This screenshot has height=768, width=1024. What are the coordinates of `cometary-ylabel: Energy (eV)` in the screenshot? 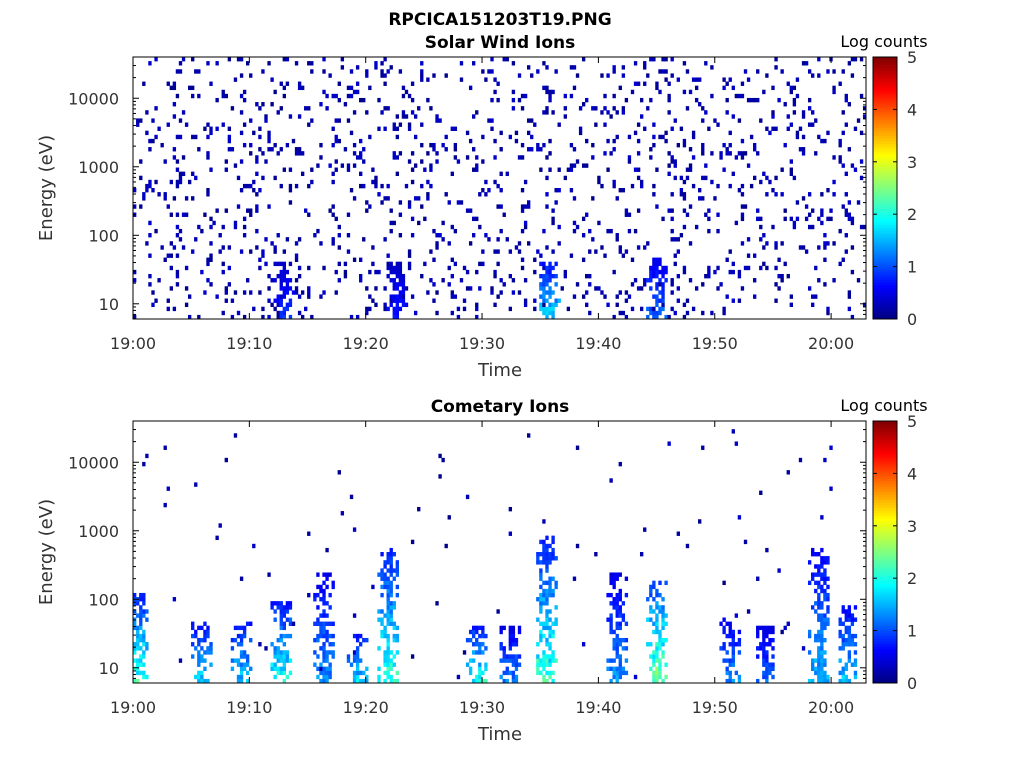 It's located at (46, 552).